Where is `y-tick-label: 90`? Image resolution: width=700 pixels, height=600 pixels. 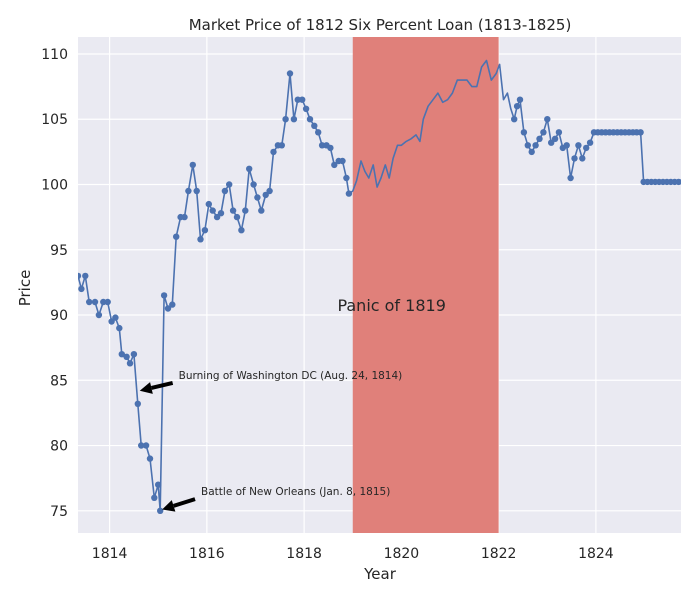
y-tick-label: 90 is located at coordinates (59, 316).